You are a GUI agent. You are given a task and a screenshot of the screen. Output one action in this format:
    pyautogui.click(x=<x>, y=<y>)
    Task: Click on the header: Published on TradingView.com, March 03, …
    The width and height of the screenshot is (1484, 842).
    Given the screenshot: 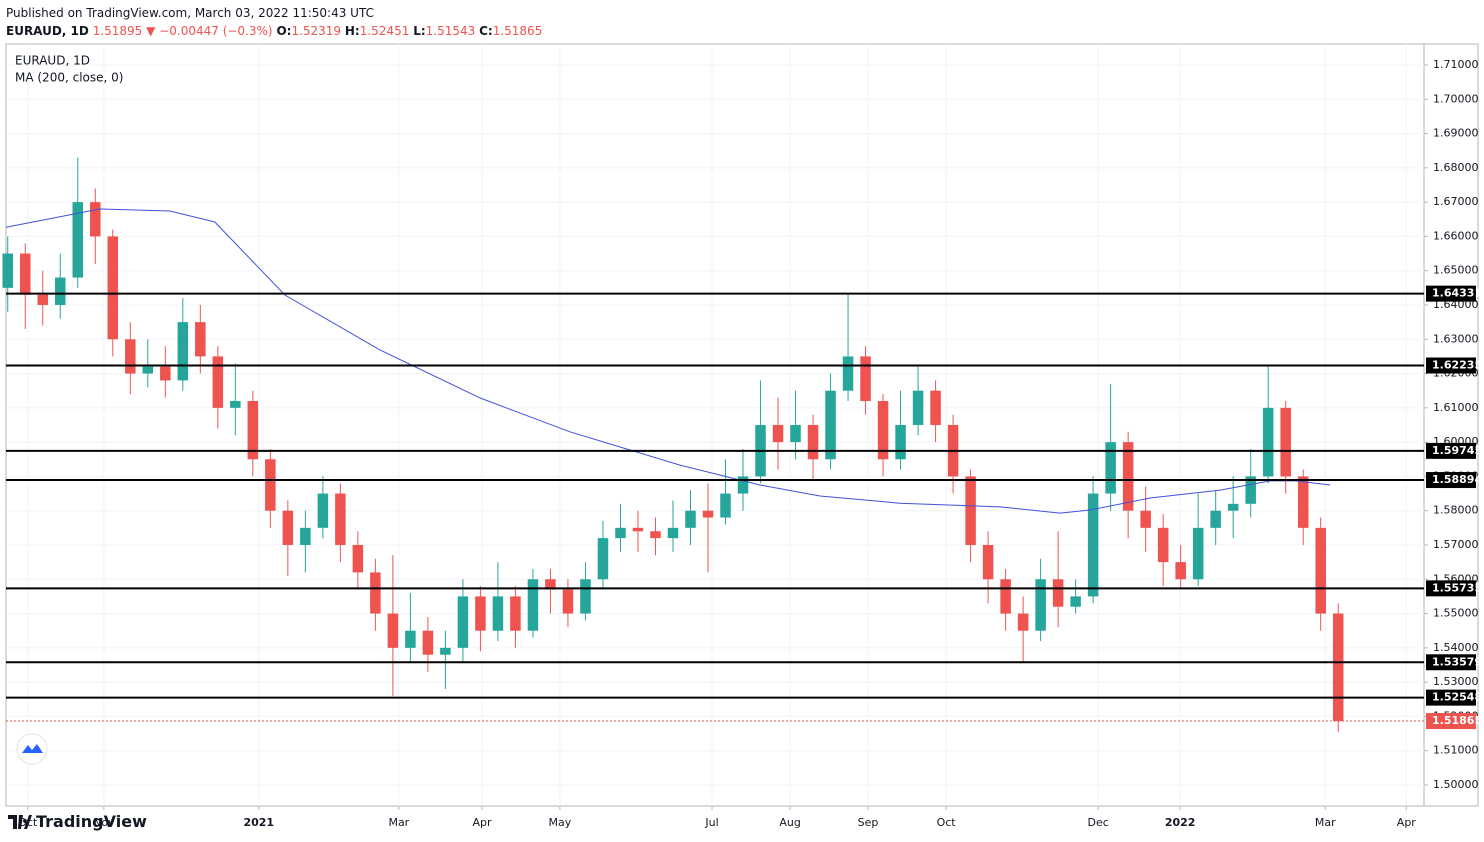 What is the action you would take?
    pyautogui.click(x=274, y=22)
    